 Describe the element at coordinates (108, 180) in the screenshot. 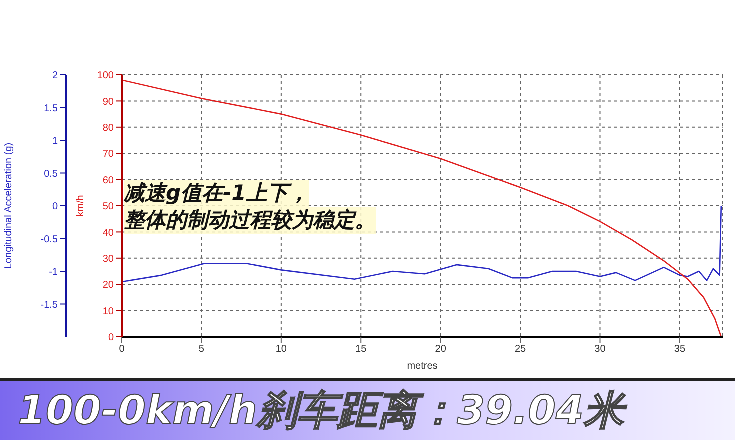

I see `y2-tick-label: 60` at that location.